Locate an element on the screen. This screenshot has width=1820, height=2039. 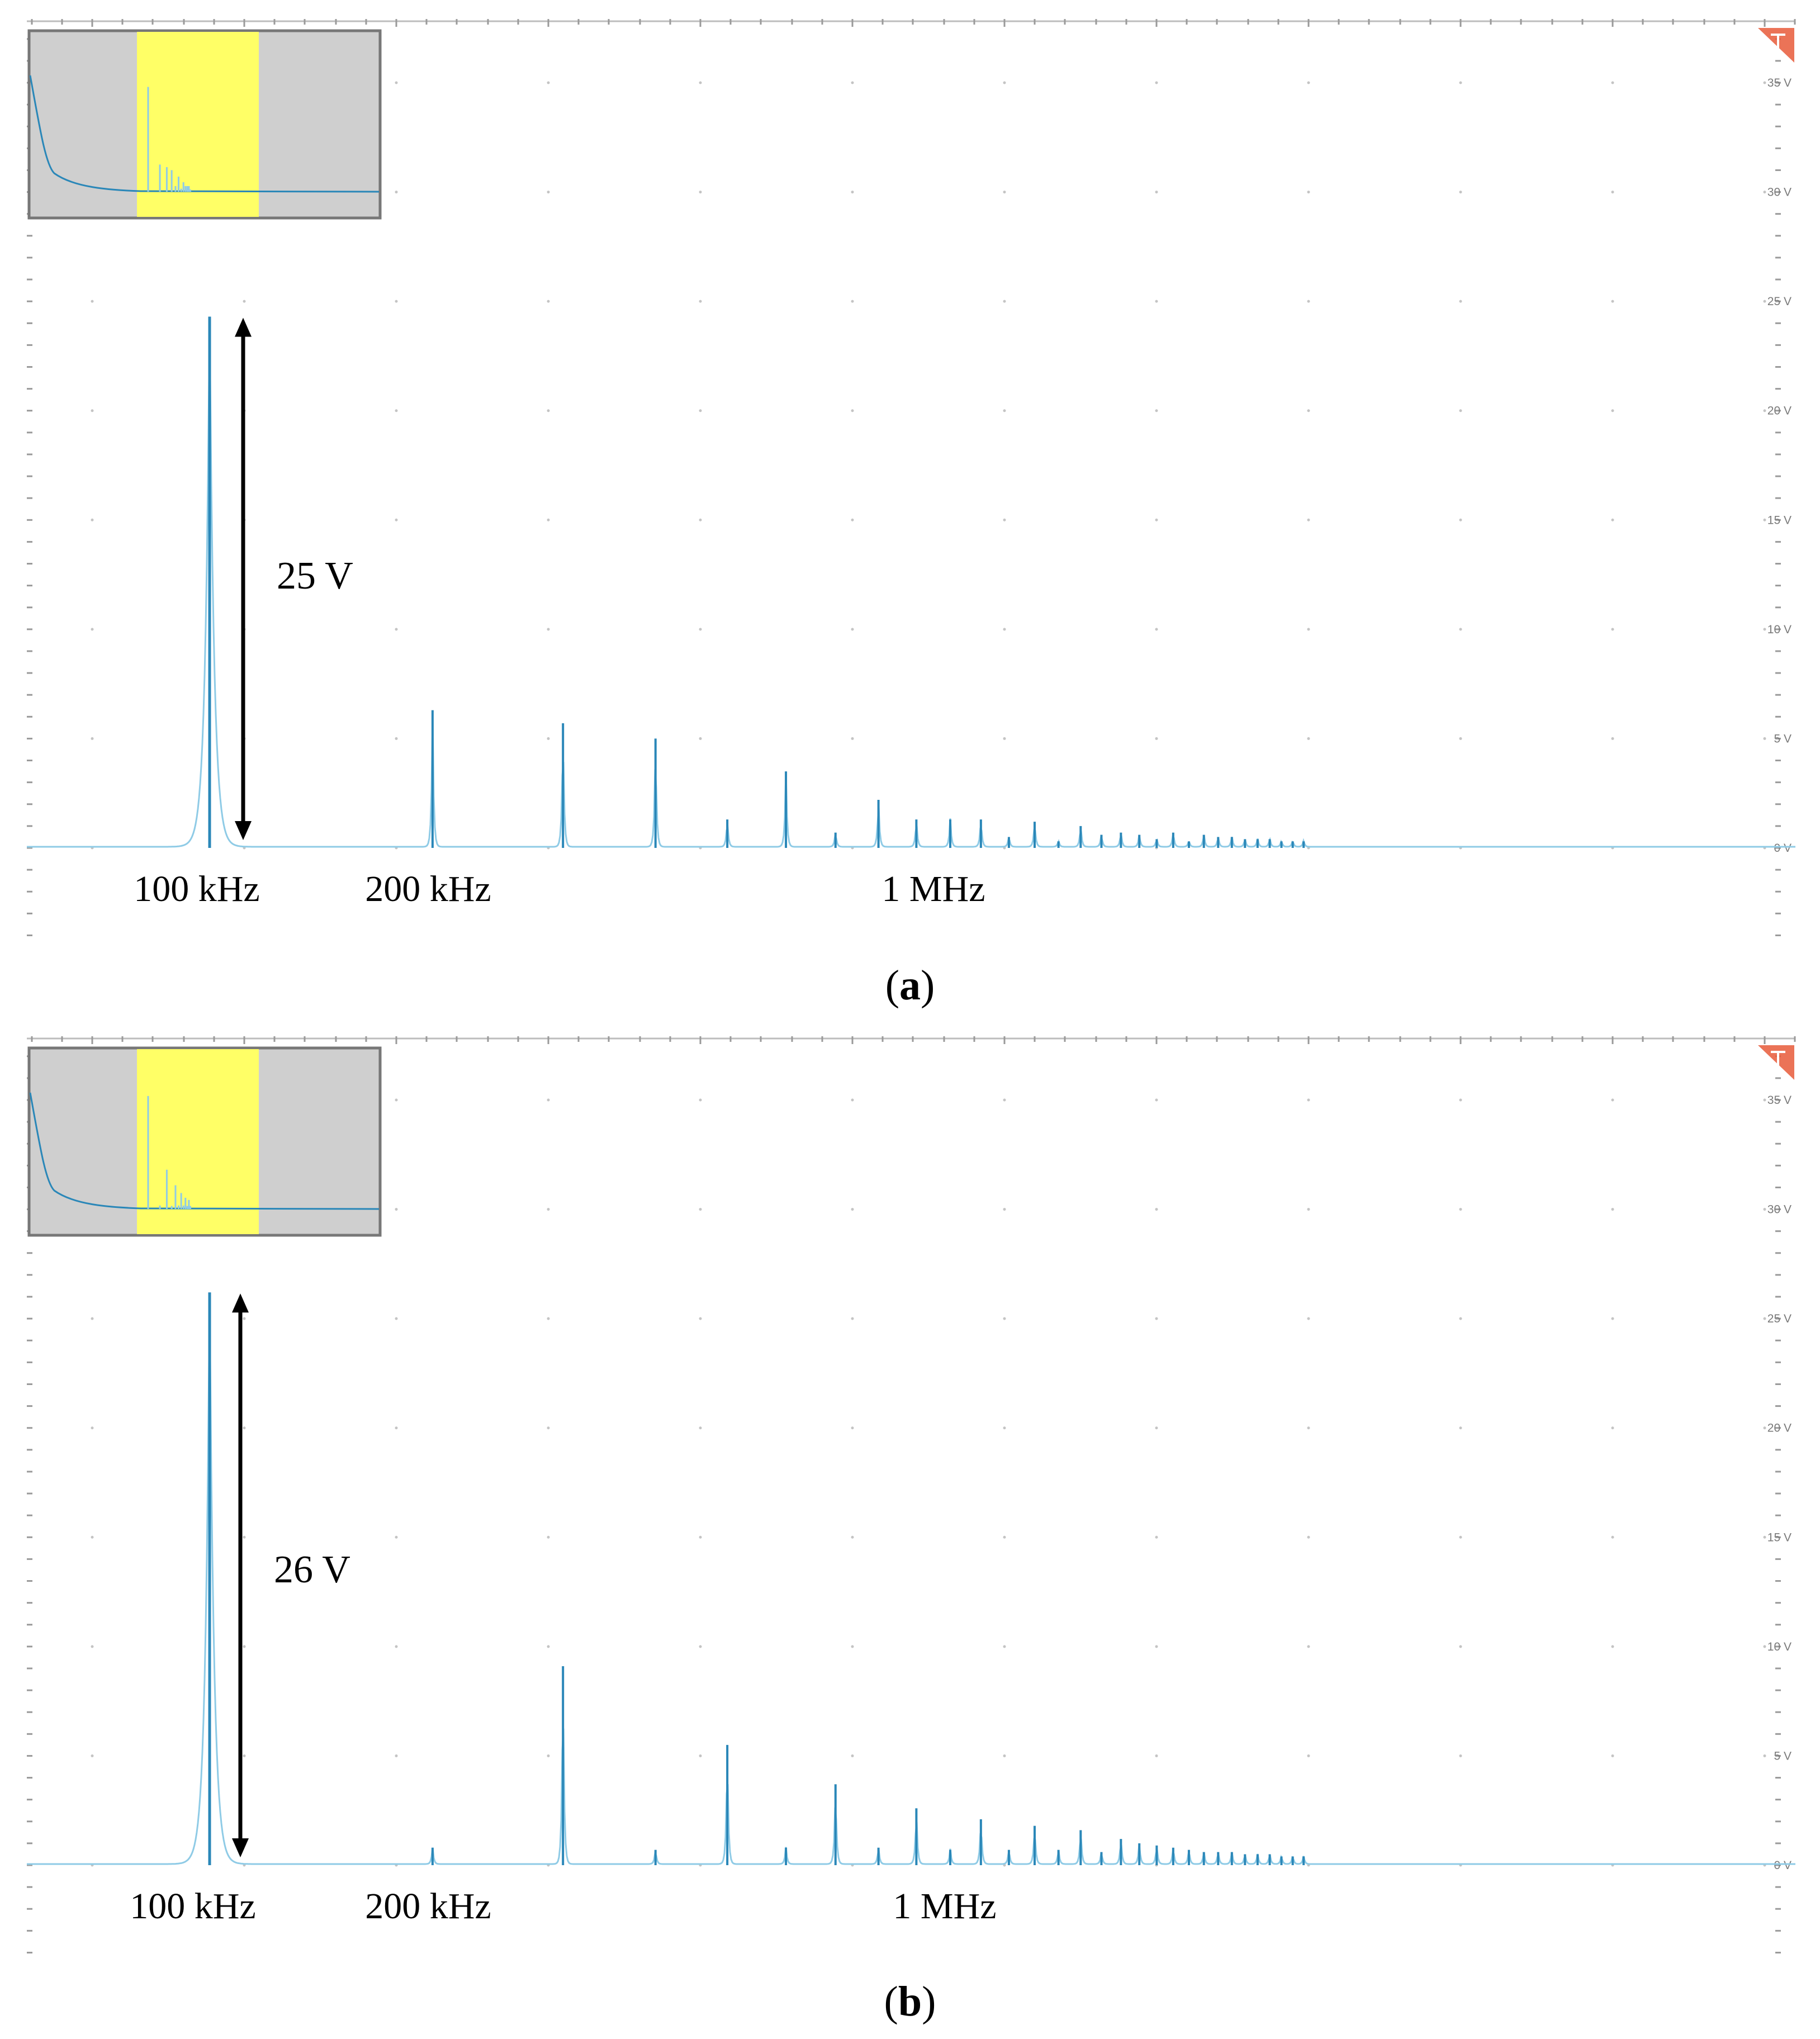
caption-a: (a) is located at coordinates (910, 985).